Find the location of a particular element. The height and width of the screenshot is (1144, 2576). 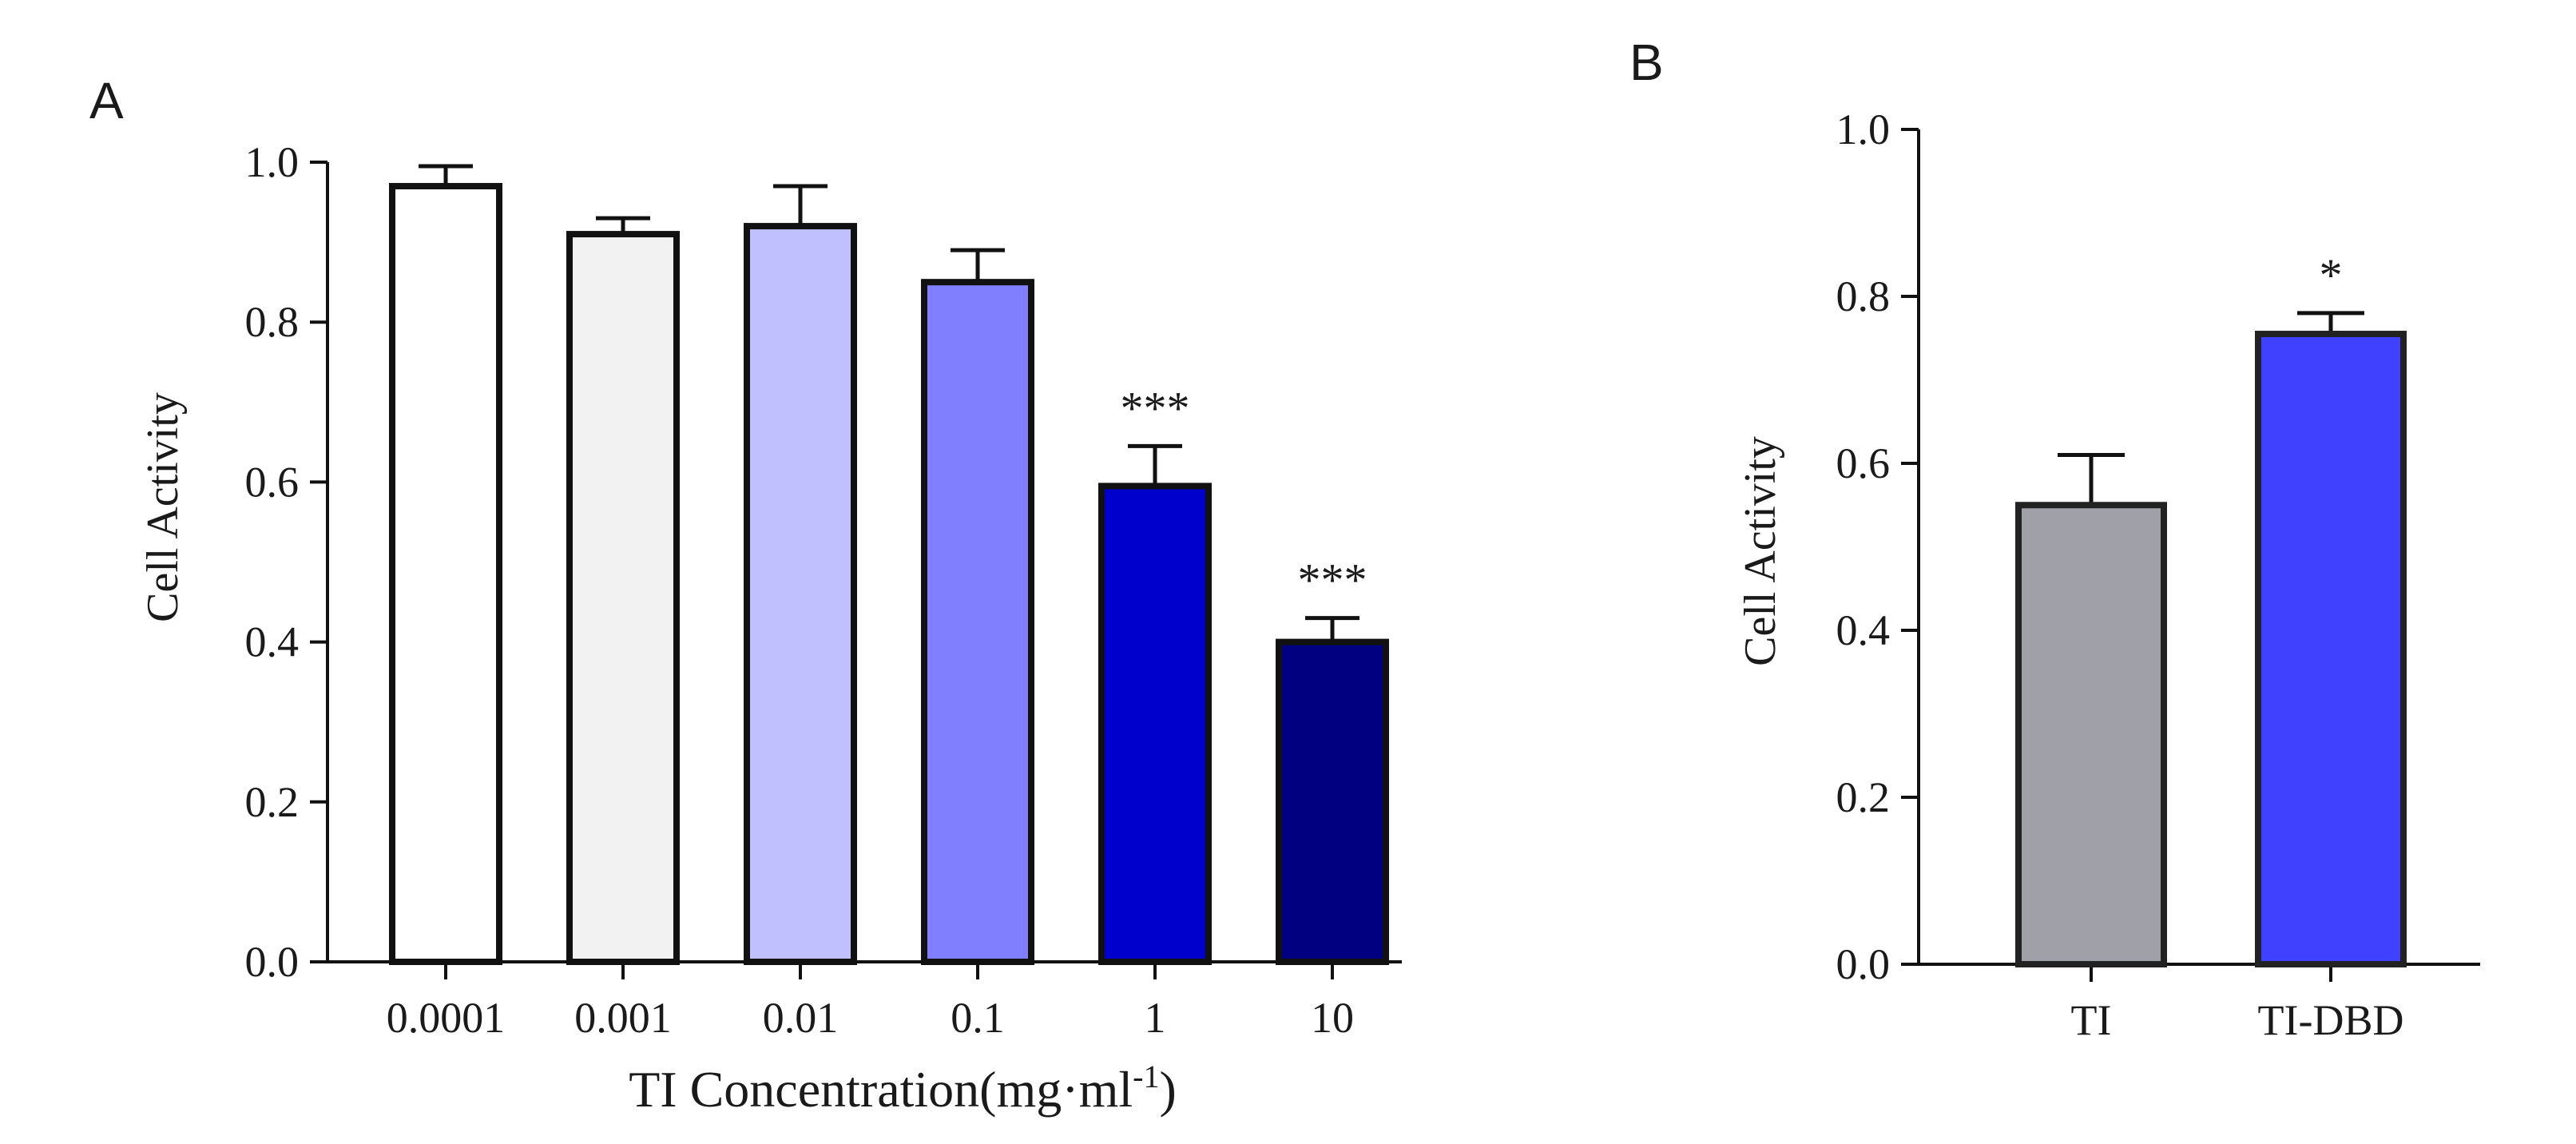

panel-a-x-tick-label: 0.01 is located at coordinates (801, 1018).